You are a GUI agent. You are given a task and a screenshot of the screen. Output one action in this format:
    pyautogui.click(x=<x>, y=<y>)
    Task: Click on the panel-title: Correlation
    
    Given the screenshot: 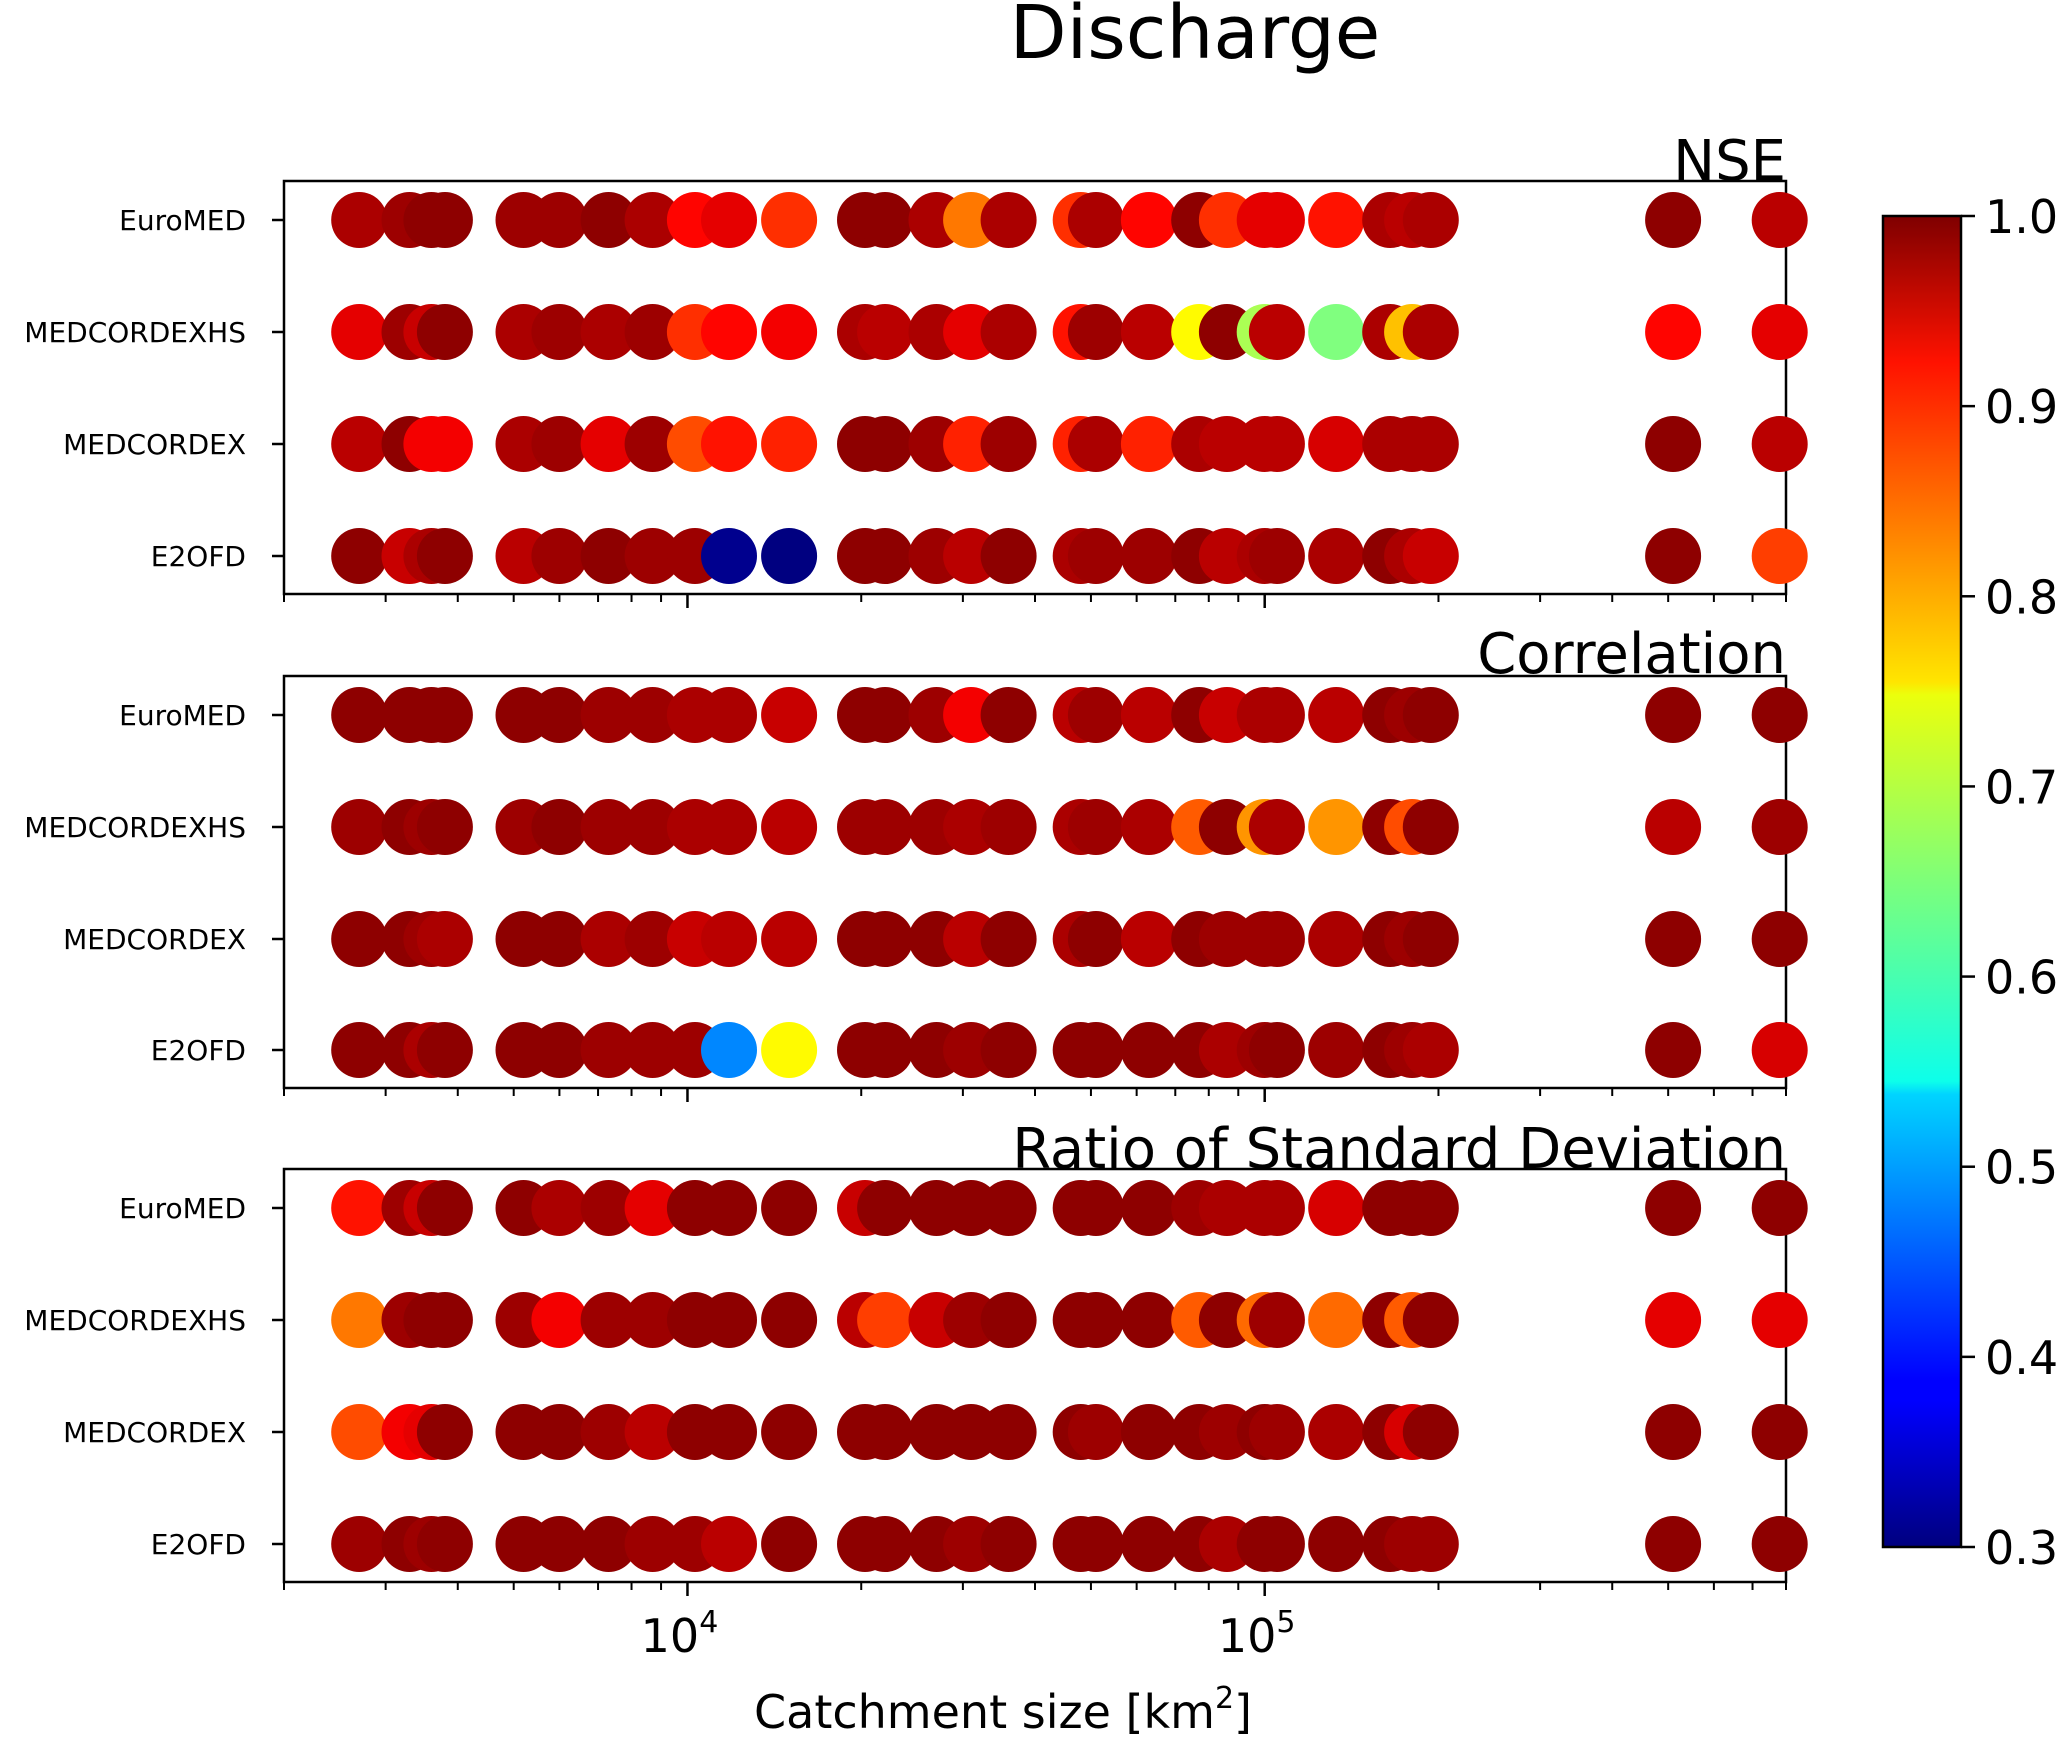 What is the action you would take?
    pyautogui.click(x=1631, y=654)
    